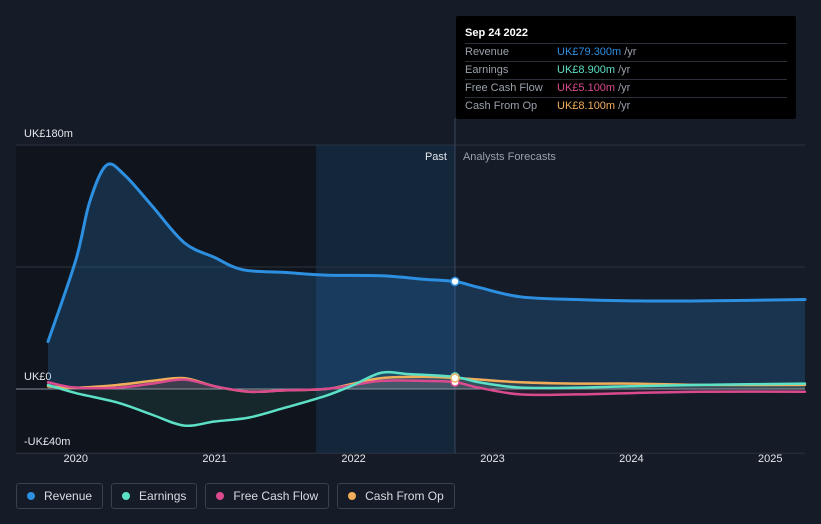 Image resolution: width=821 pixels, height=524 pixels. What do you see at coordinates (770, 459) in the screenshot?
I see `x-tick-label: 2025` at bounding box center [770, 459].